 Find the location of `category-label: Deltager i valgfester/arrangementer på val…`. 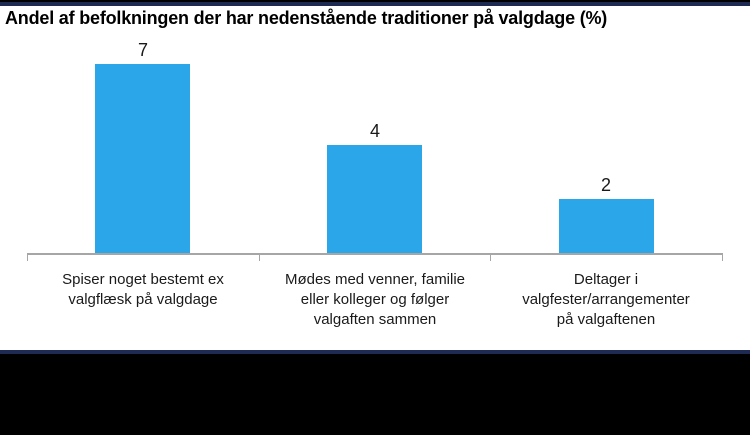

category-label: Deltager i valgfester/arrangementer på val… is located at coordinates (606, 300).